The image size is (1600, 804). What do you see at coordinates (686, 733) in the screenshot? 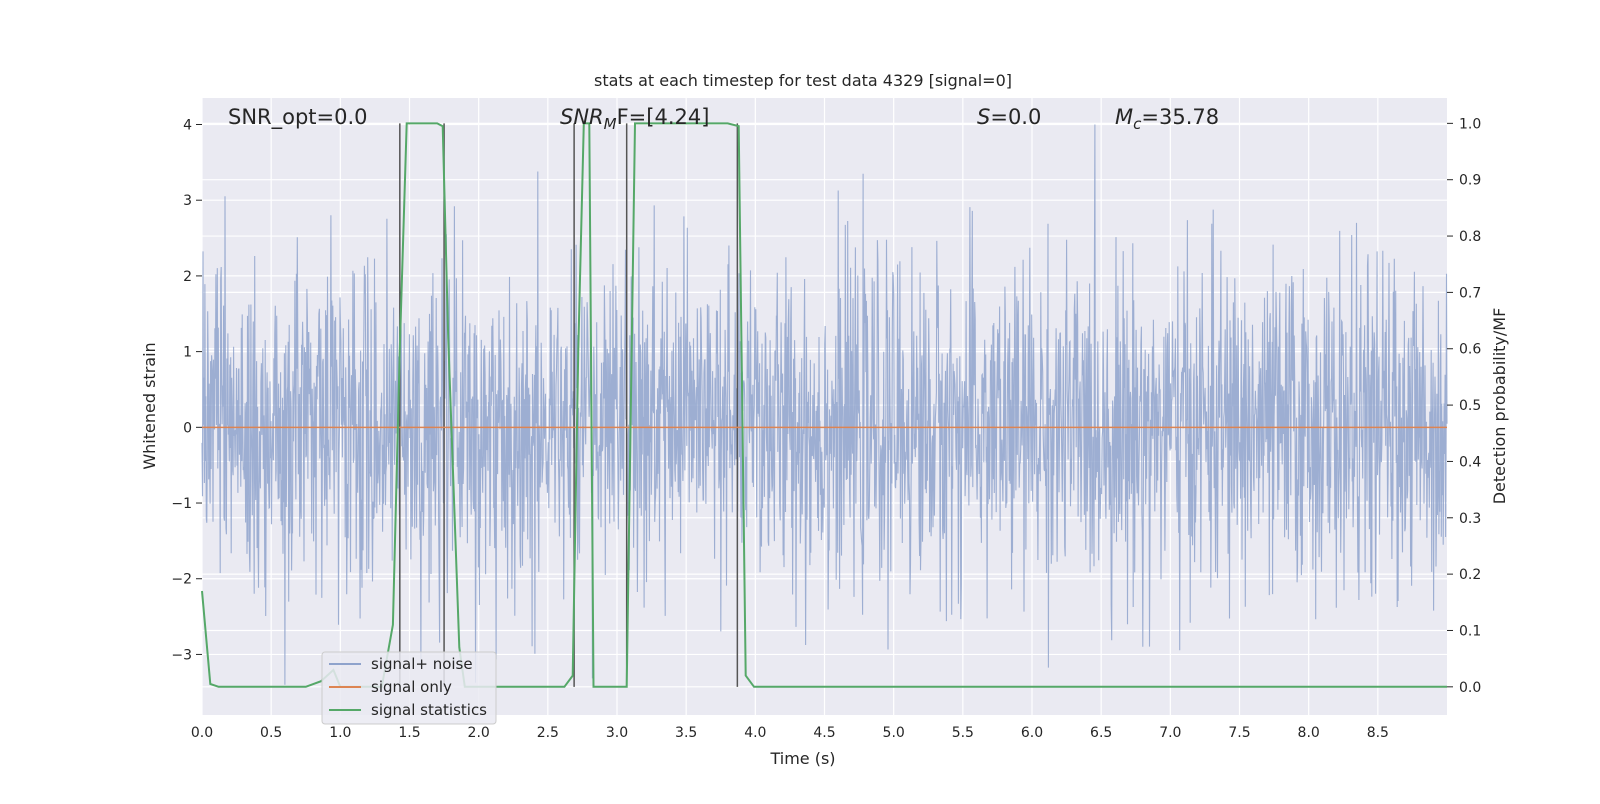
I see `x-tick-label: 3.5` at bounding box center [686, 733].